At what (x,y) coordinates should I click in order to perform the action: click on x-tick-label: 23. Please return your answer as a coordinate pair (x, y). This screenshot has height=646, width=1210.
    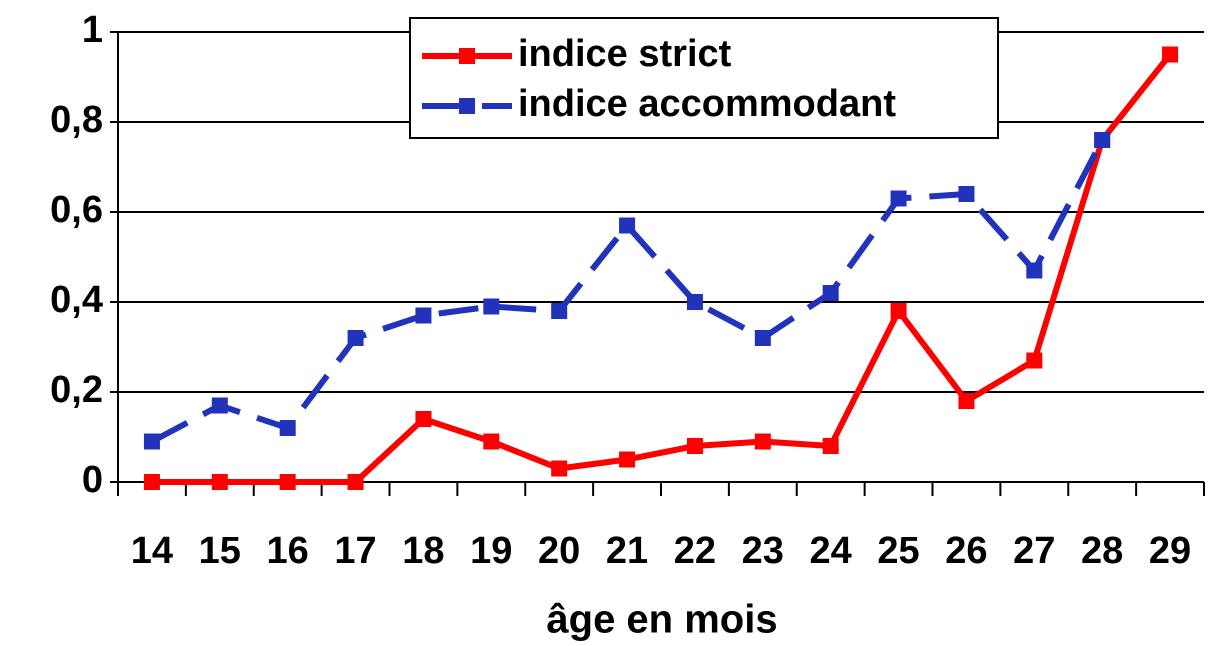
    Looking at the image, I should click on (763, 551).